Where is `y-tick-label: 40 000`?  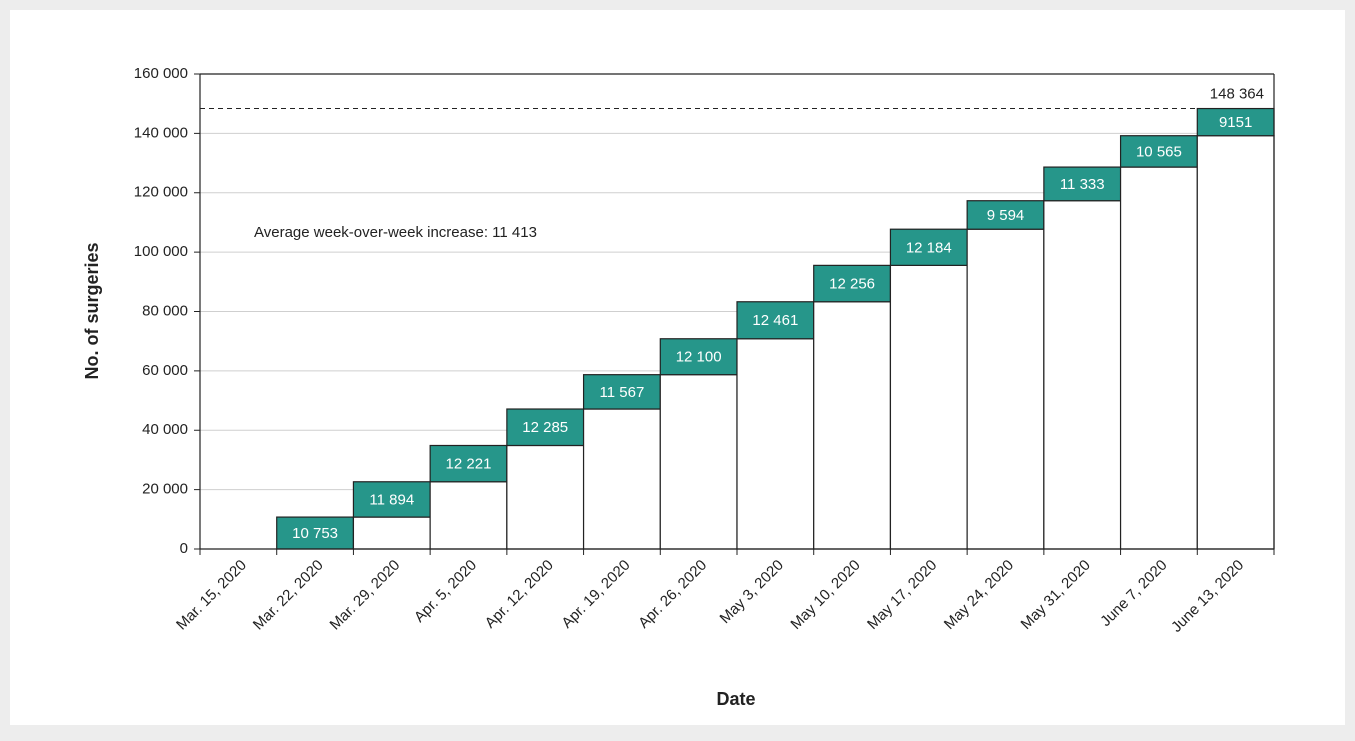 y-tick-label: 40 000 is located at coordinates (165, 429).